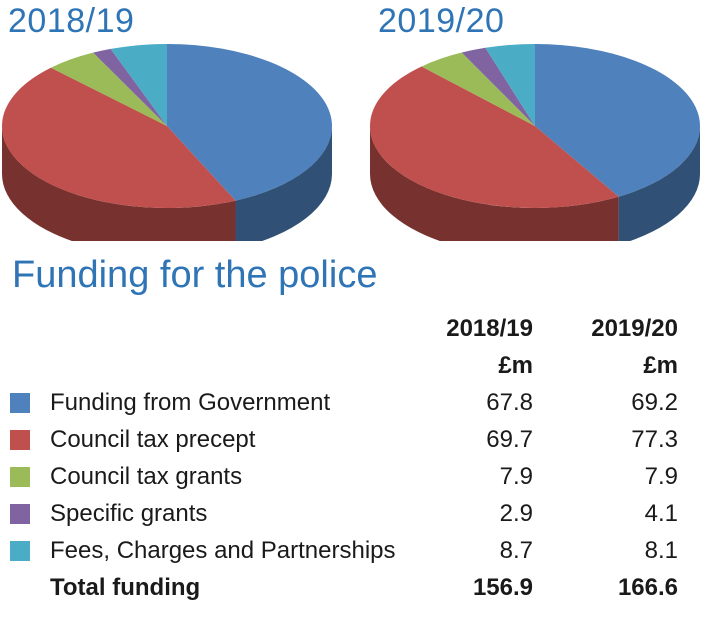 This screenshot has width=713, height=619. What do you see at coordinates (344, 476) in the screenshot?
I see `table-row-council-tax-grants: Council tax grants 7.9 7.9` at bounding box center [344, 476].